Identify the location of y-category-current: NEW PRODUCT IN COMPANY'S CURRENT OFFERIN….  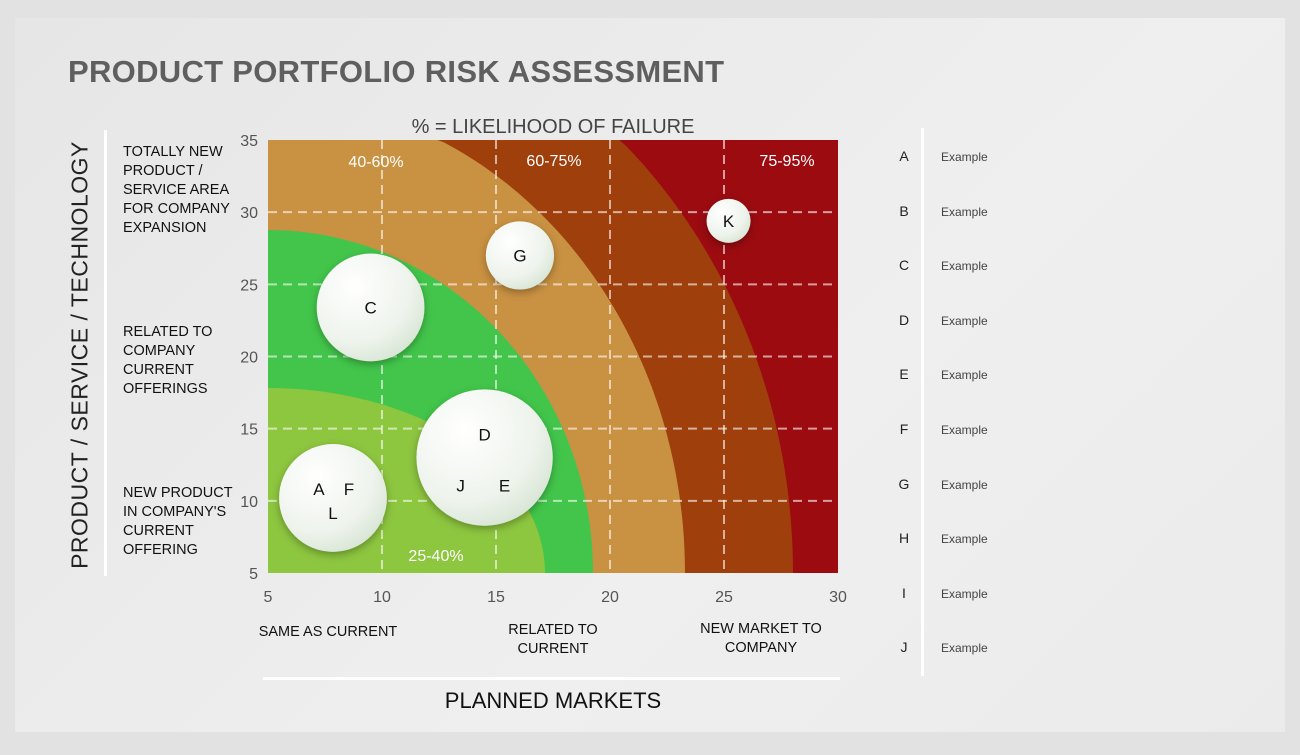
(178, 521).